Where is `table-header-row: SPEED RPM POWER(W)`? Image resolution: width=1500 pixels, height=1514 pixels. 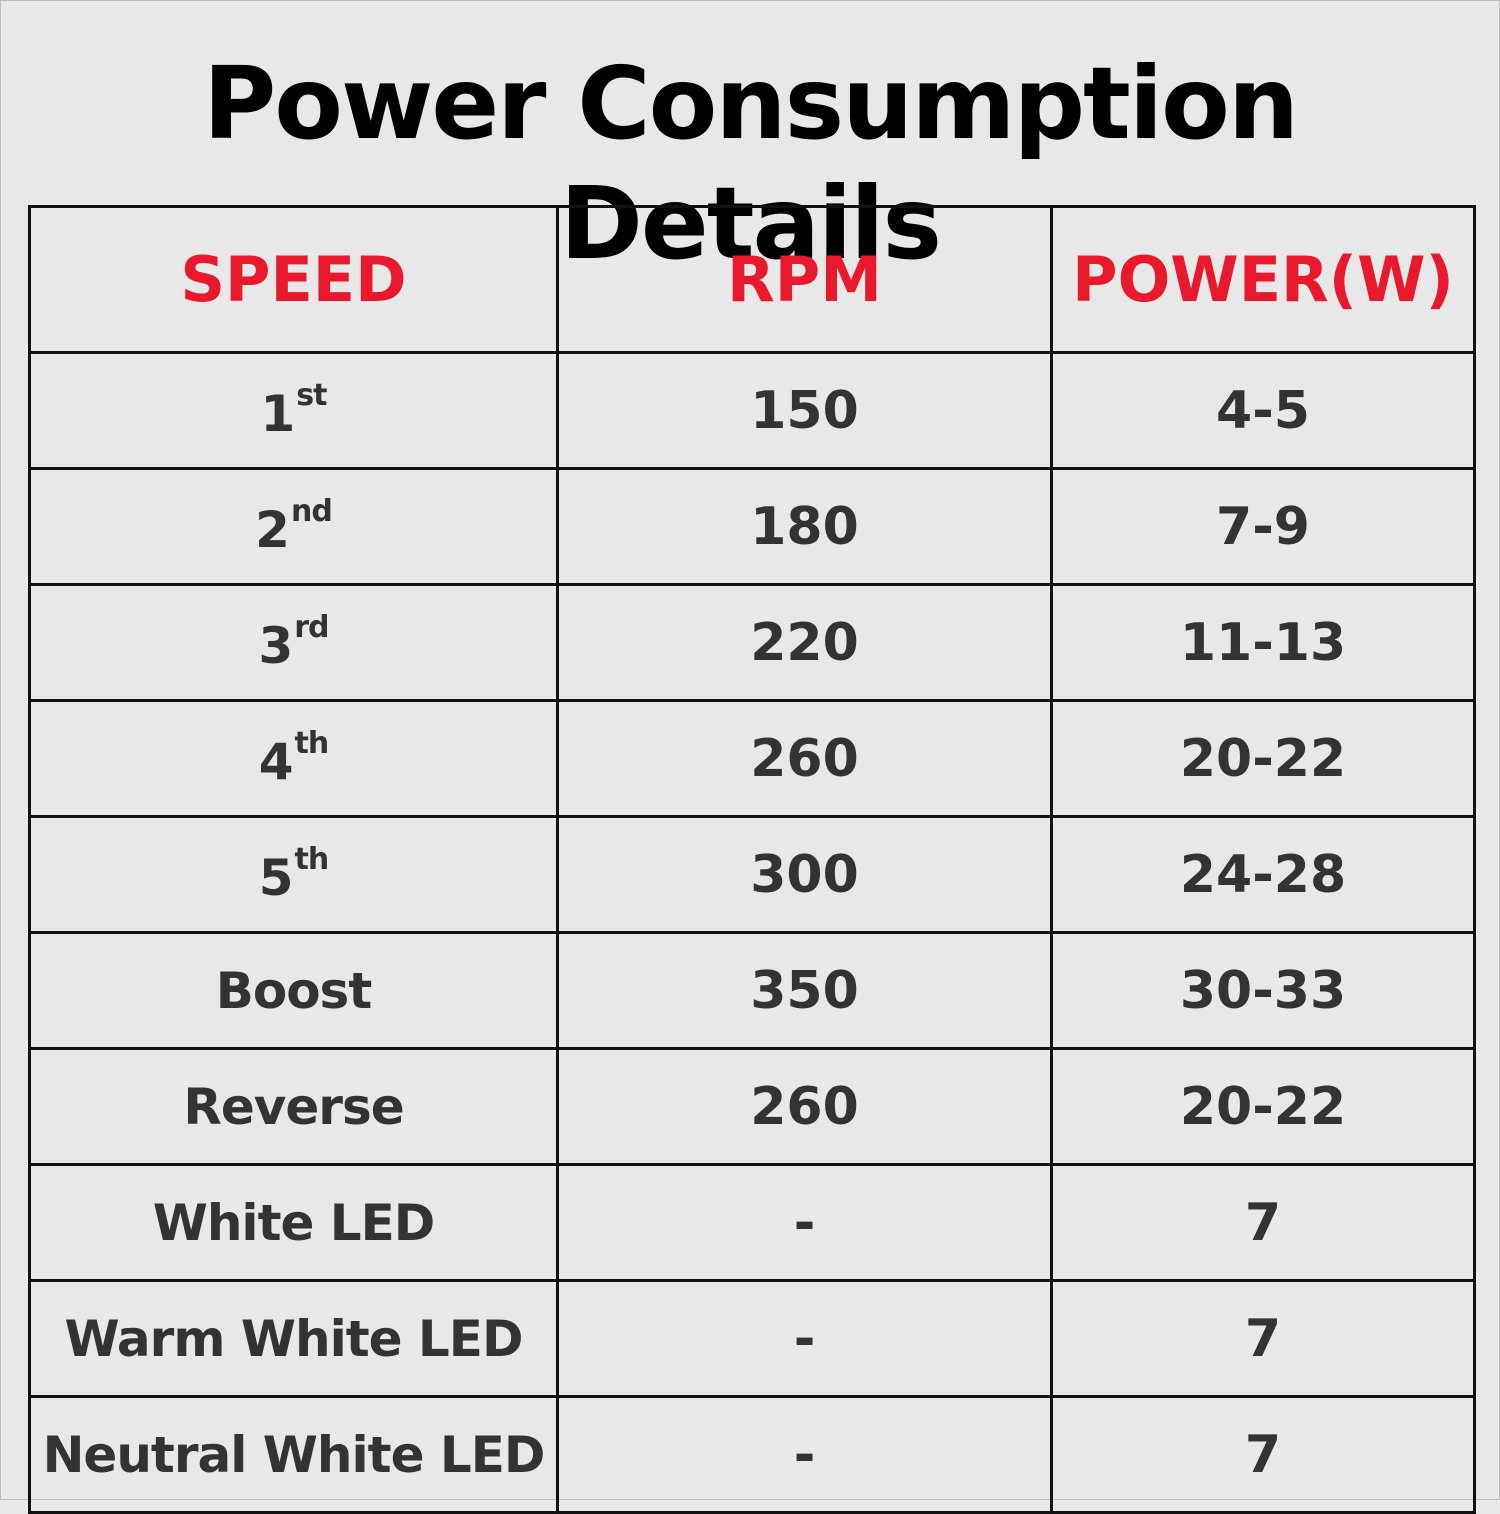
table-header-row: SPEED RPM POWER(W) is located at coordinates (752, 279).